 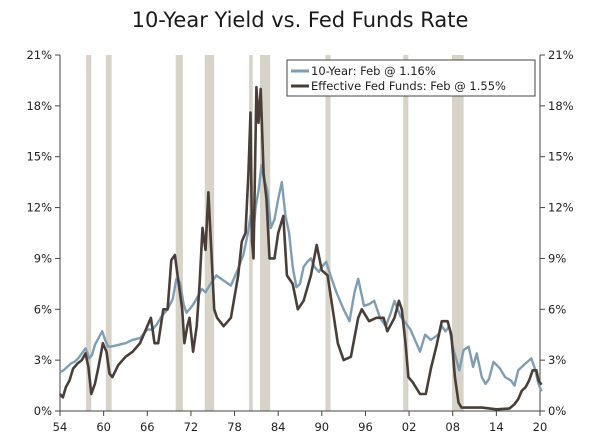 I want to click on y-tick-label-right: 6%, so click(x=557, y=309).